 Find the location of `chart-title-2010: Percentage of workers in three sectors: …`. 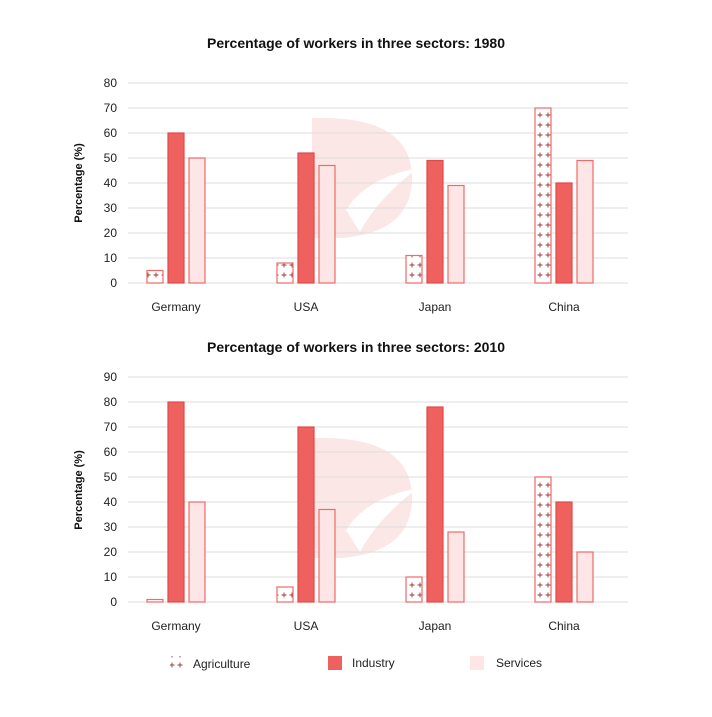

chart-title-2010: Percentage of workers in three sectors: … is located at coordinates (356, 347).